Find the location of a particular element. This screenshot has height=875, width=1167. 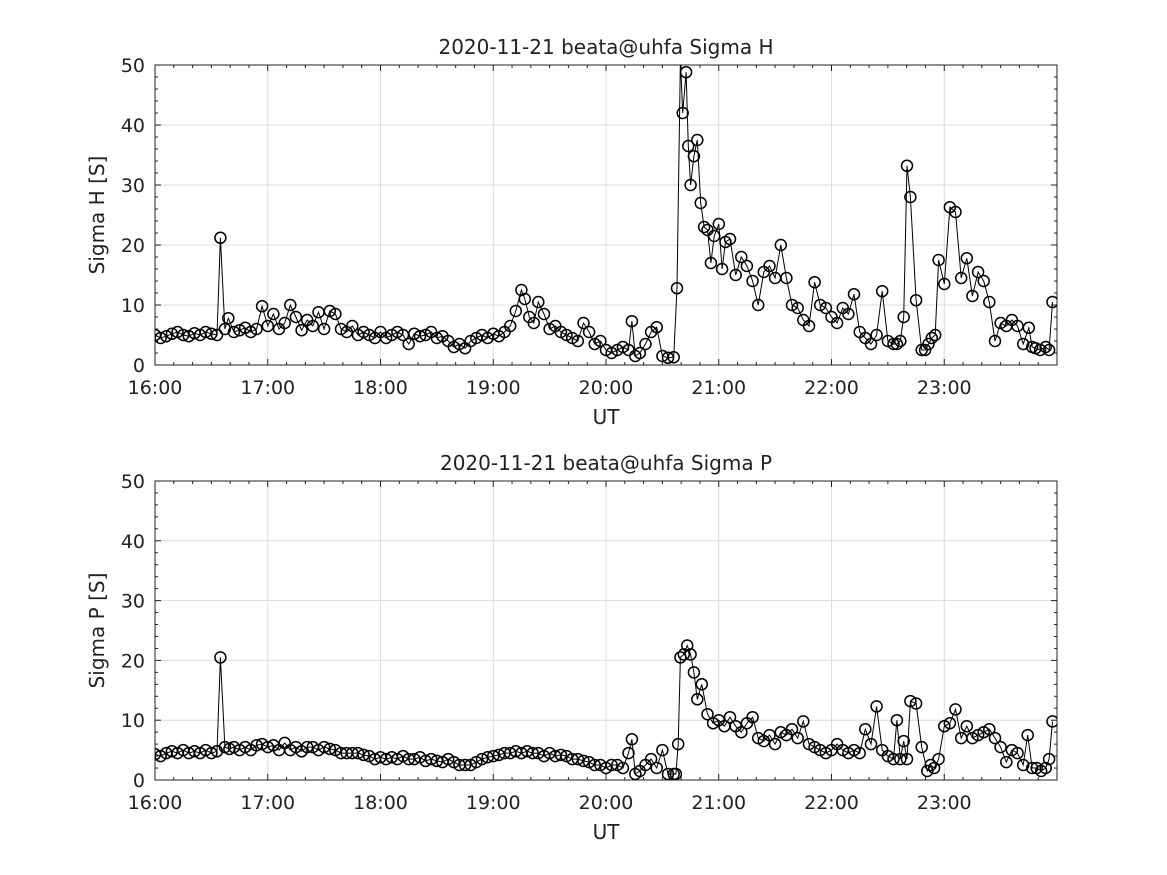

sigma-h-x-tick-label: 21:00 is located at coordinates (718, 388).